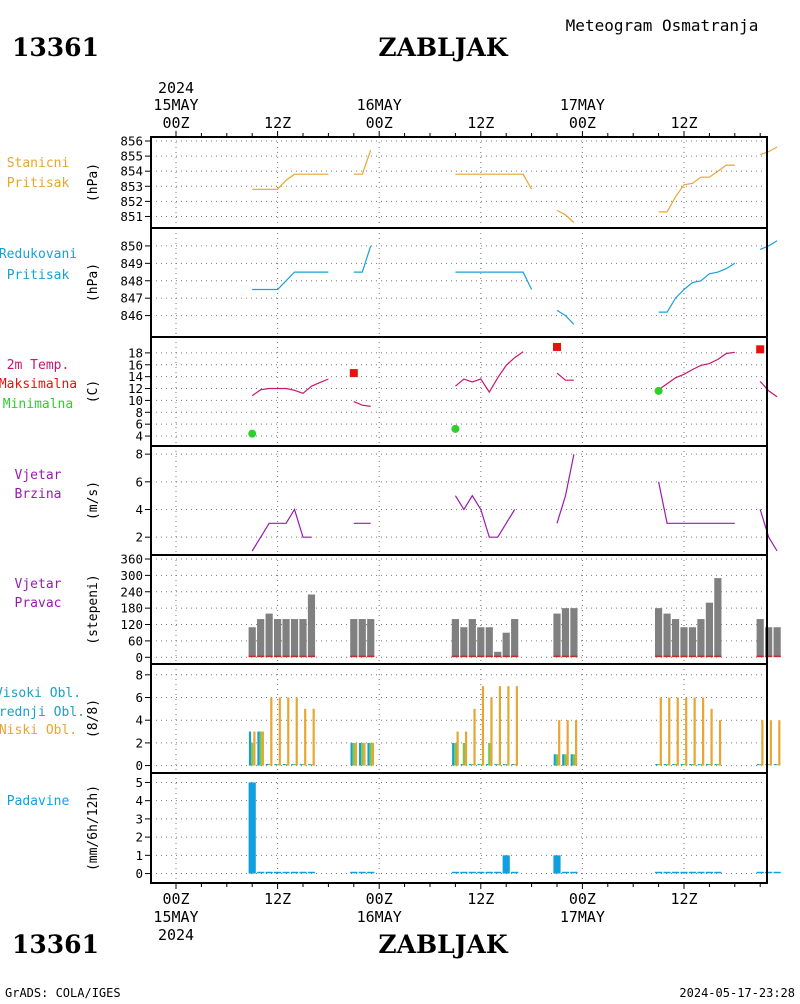 This screenshot has width=800, height=1004. Describe the element at coordinates (457, 904) in the screenshot. I see `bottom-time-axis: 00Z 12Z 00Z 12Z 00Z 12Z 15MAY 16MAY 17MAY` at that location.